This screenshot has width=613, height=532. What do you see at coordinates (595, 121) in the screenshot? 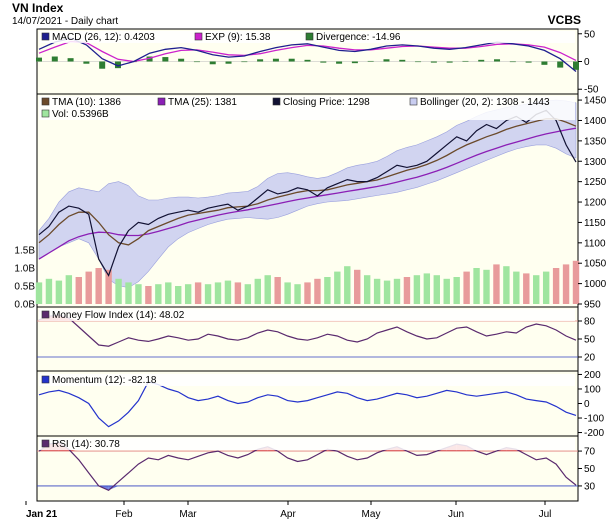
I see `y-tick-label: 1400` at bounding box center [595, 121].